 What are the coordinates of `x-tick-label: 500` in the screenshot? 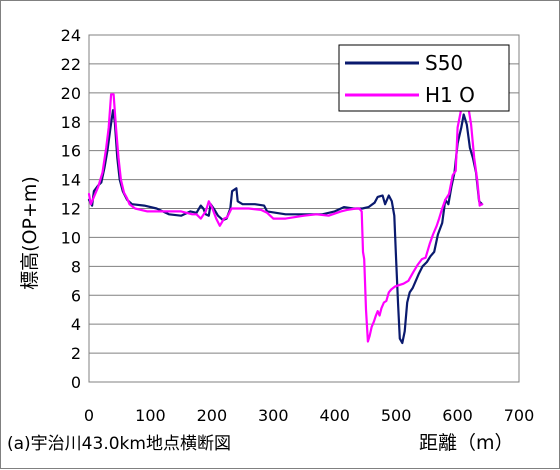 It's located at (396, 415).